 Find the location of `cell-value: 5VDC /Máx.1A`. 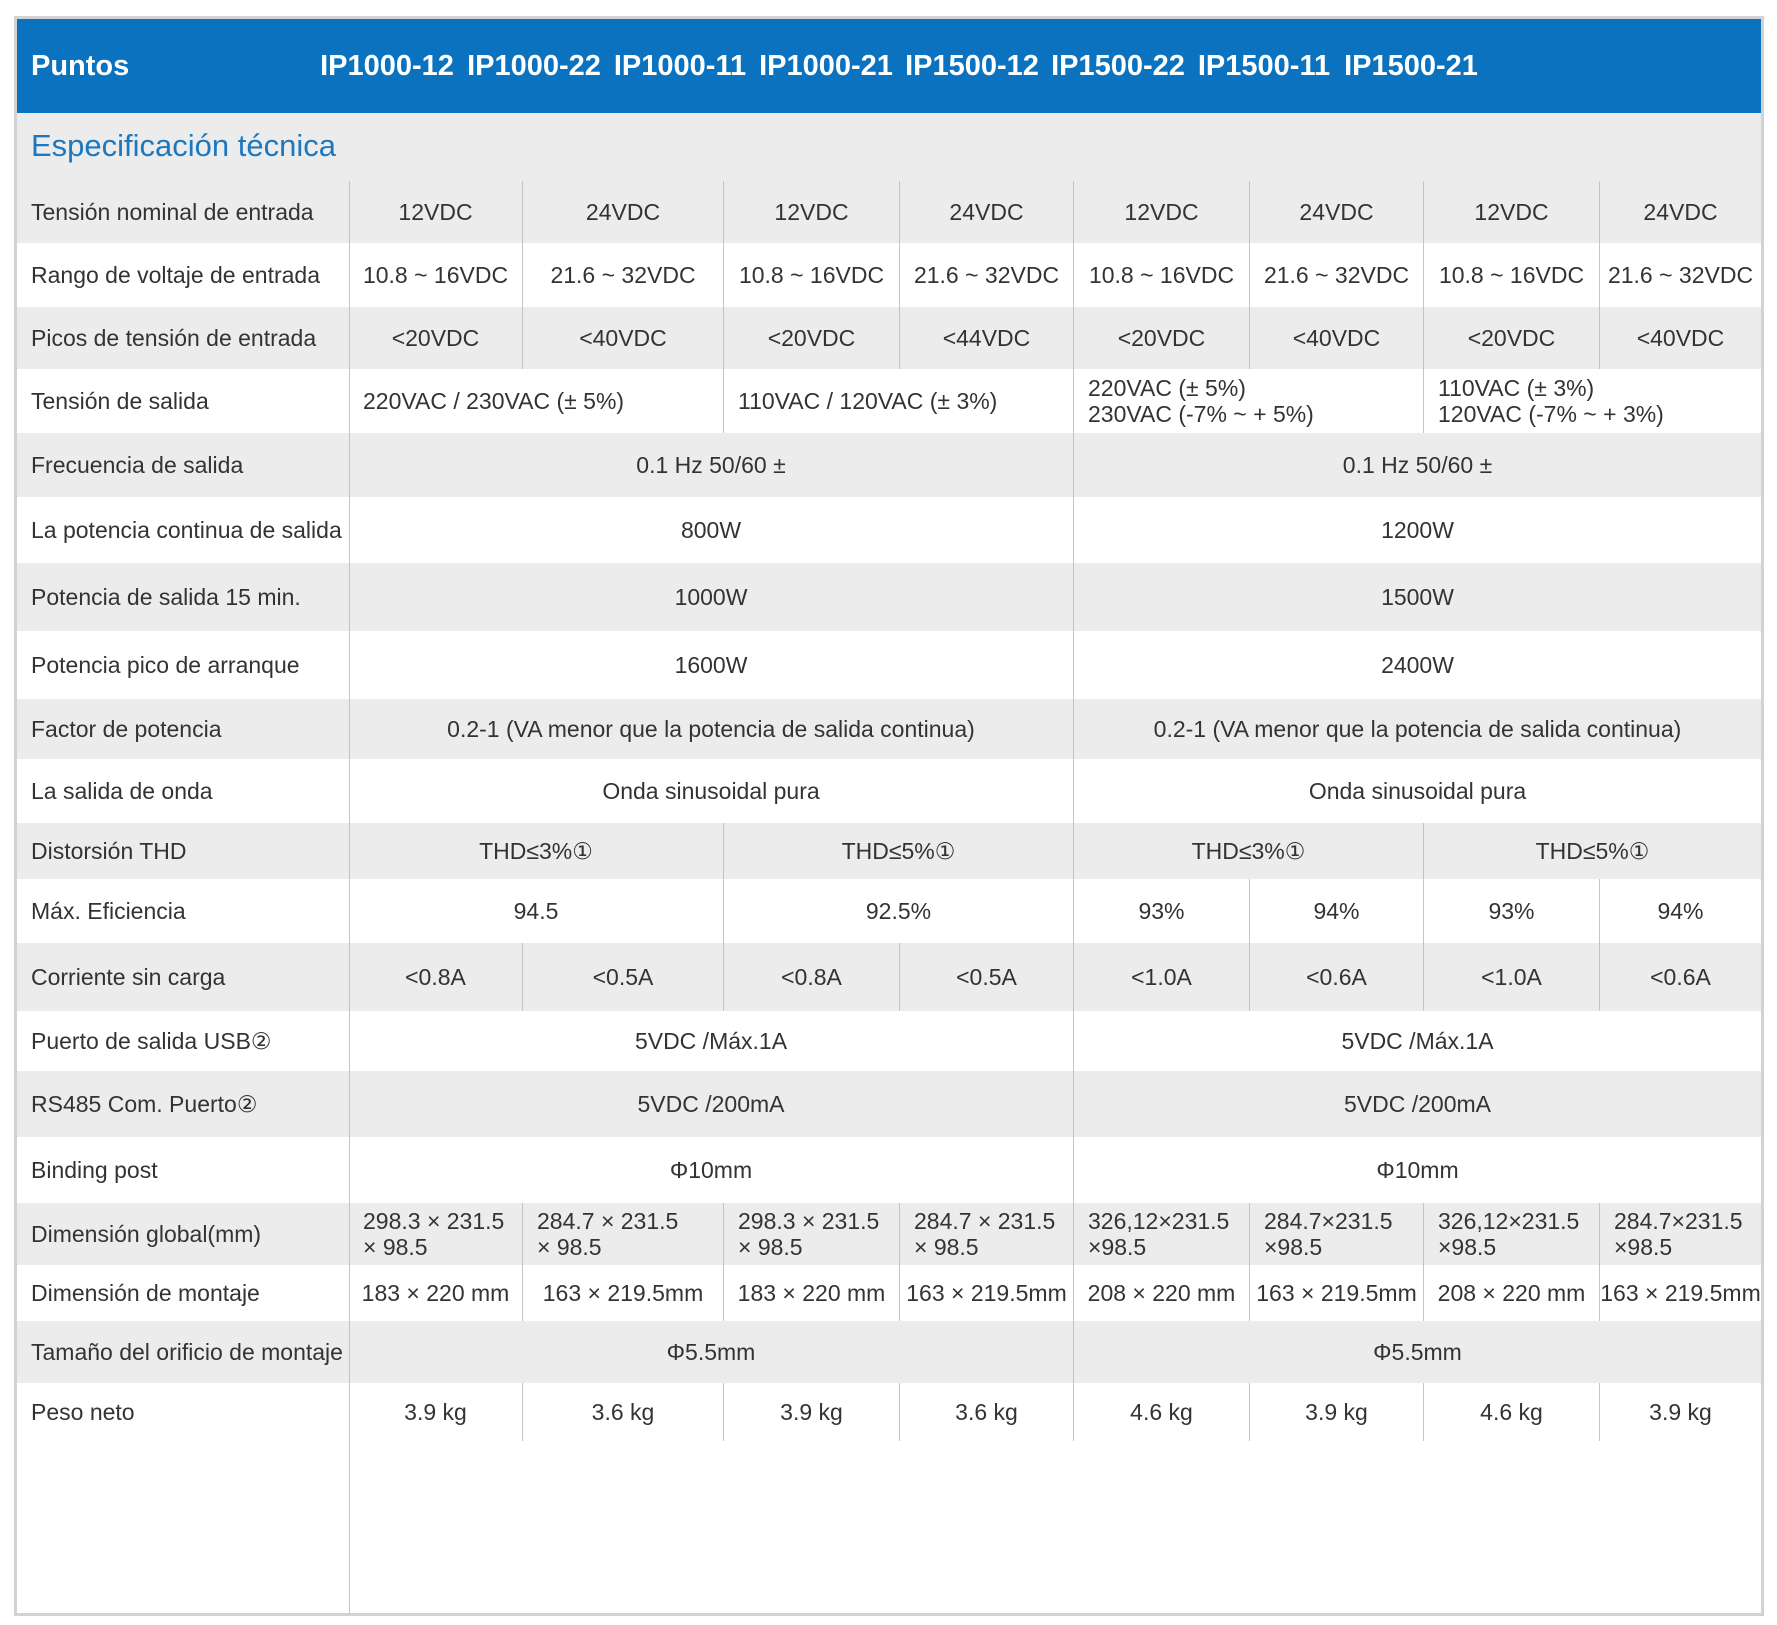

cell-value: 5VDC /Máx.1A is located at coordinates (1417, 1040).